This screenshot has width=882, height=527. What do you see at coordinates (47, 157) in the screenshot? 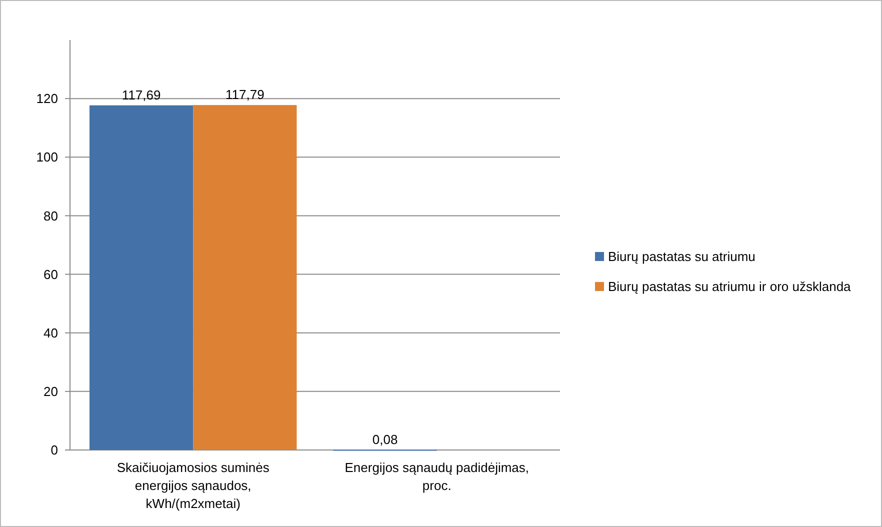
I see `y-tick-label: 100` at bounding box center [47, 157].